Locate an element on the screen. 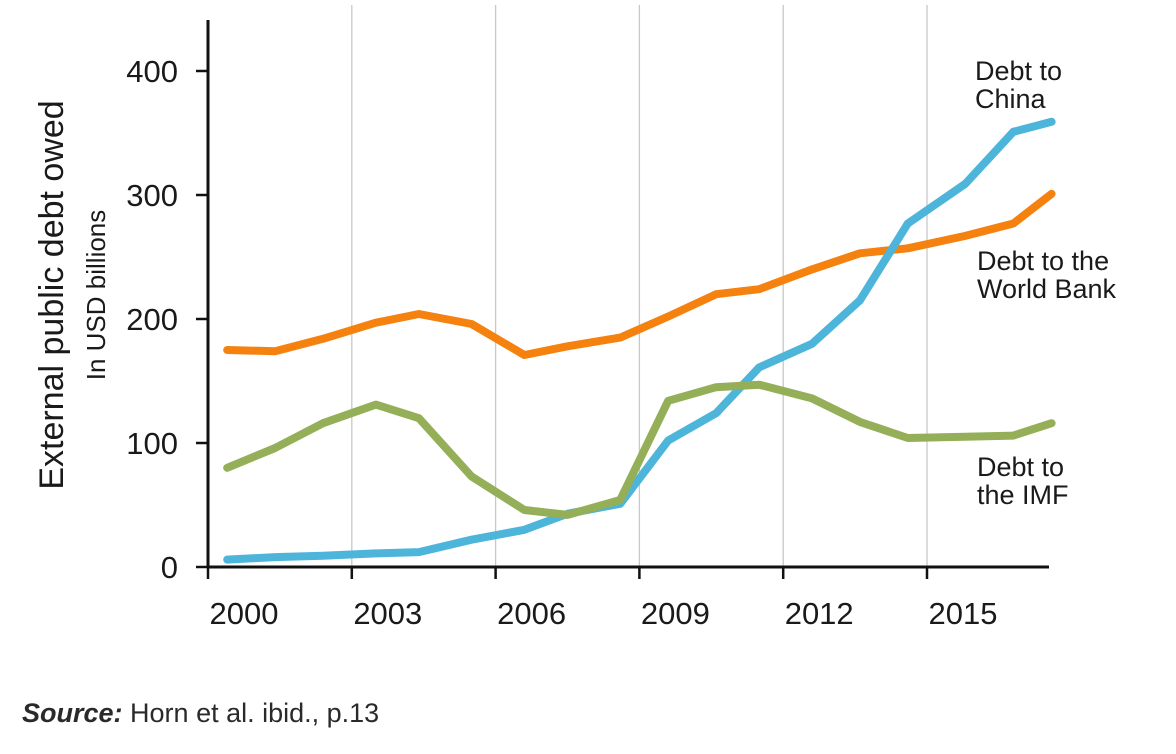 The image size is (1176, 754). y-axis-title: External public debt owed is located at coordinates (52, 294).